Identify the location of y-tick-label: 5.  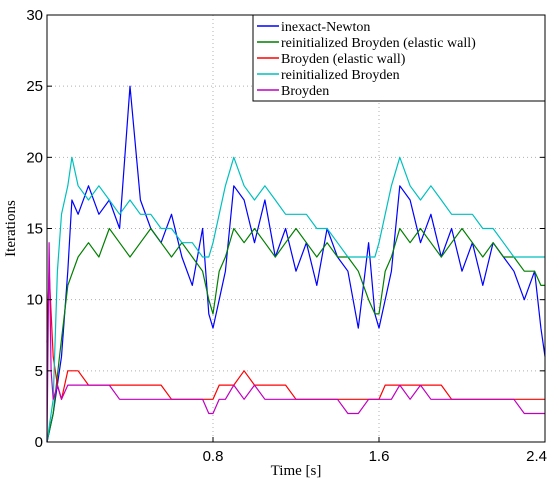
(39, 371).